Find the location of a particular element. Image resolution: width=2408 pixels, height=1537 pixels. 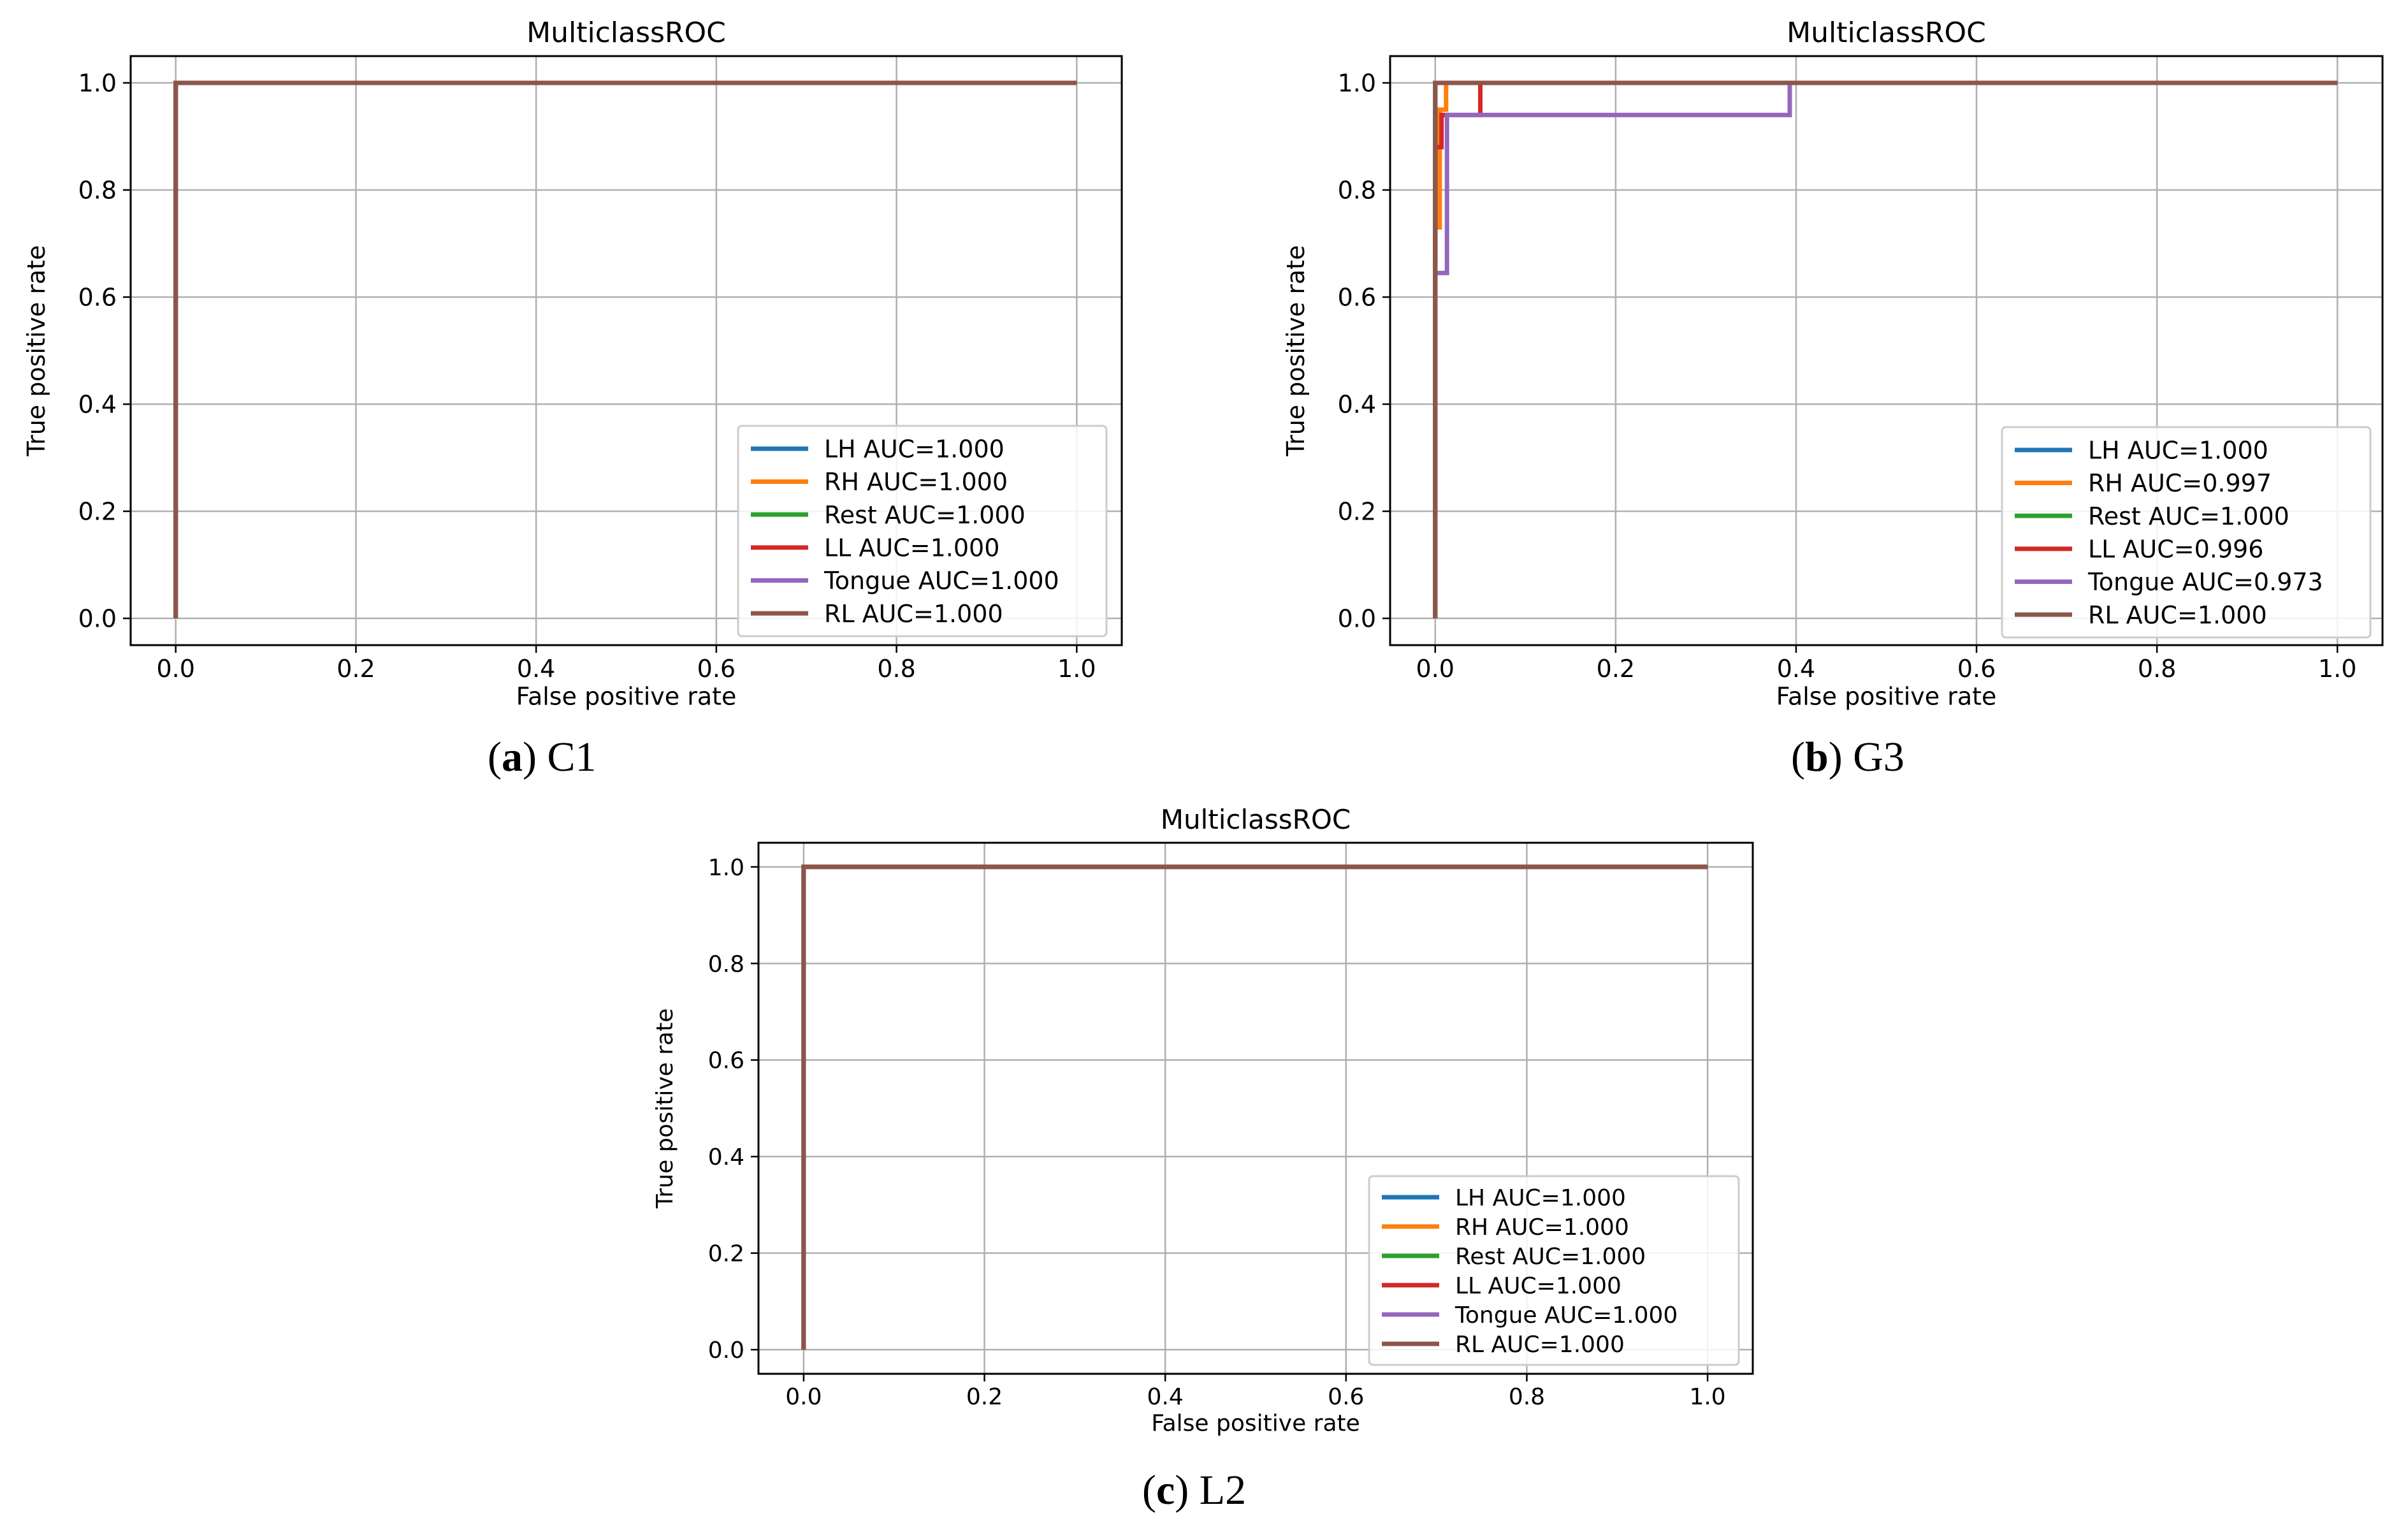

legend-label: Tongue AUC=0.973 is located at coordinates (2205, 582).